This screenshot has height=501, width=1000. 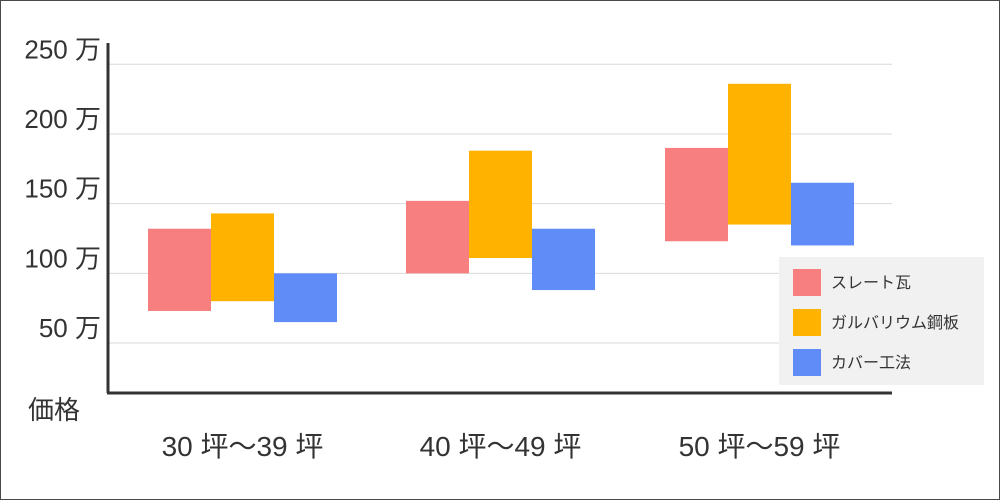 What do you see at coordinates (871, 363) in the screenshot?
I see `legend-label: カバー工法` at bounding box center [871, 363].